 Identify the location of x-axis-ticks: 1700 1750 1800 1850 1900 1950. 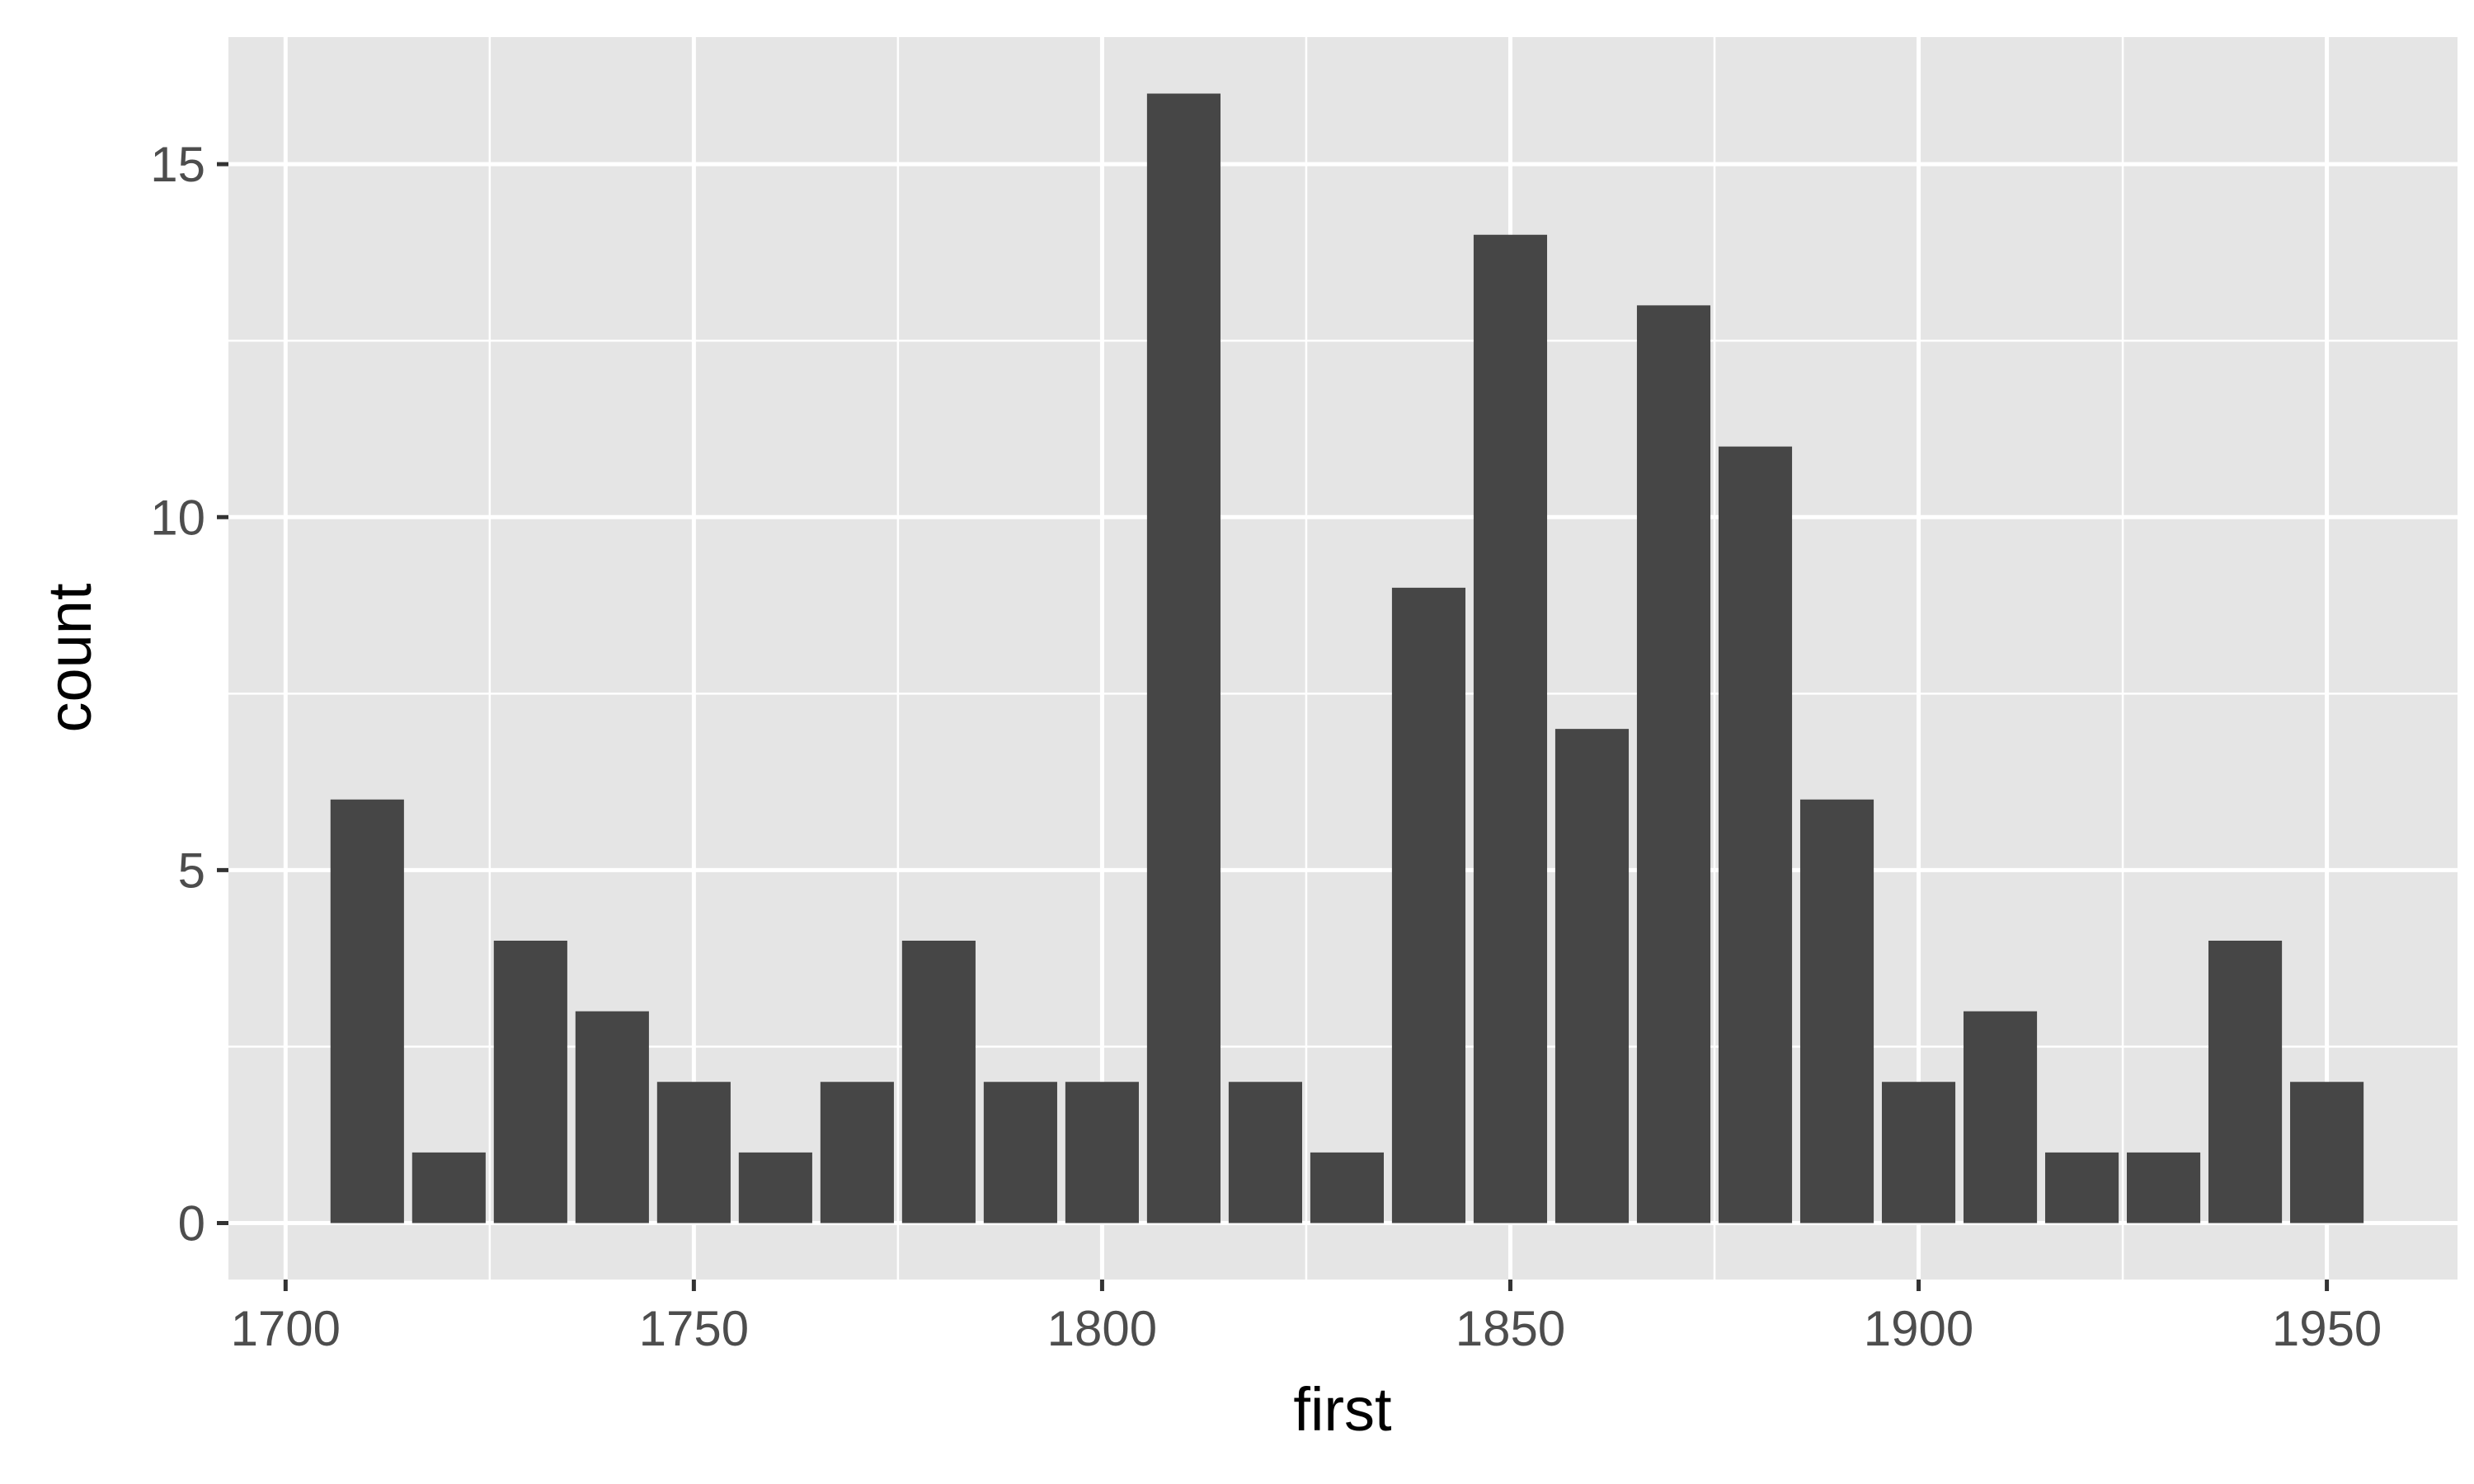
(1306, 1318).